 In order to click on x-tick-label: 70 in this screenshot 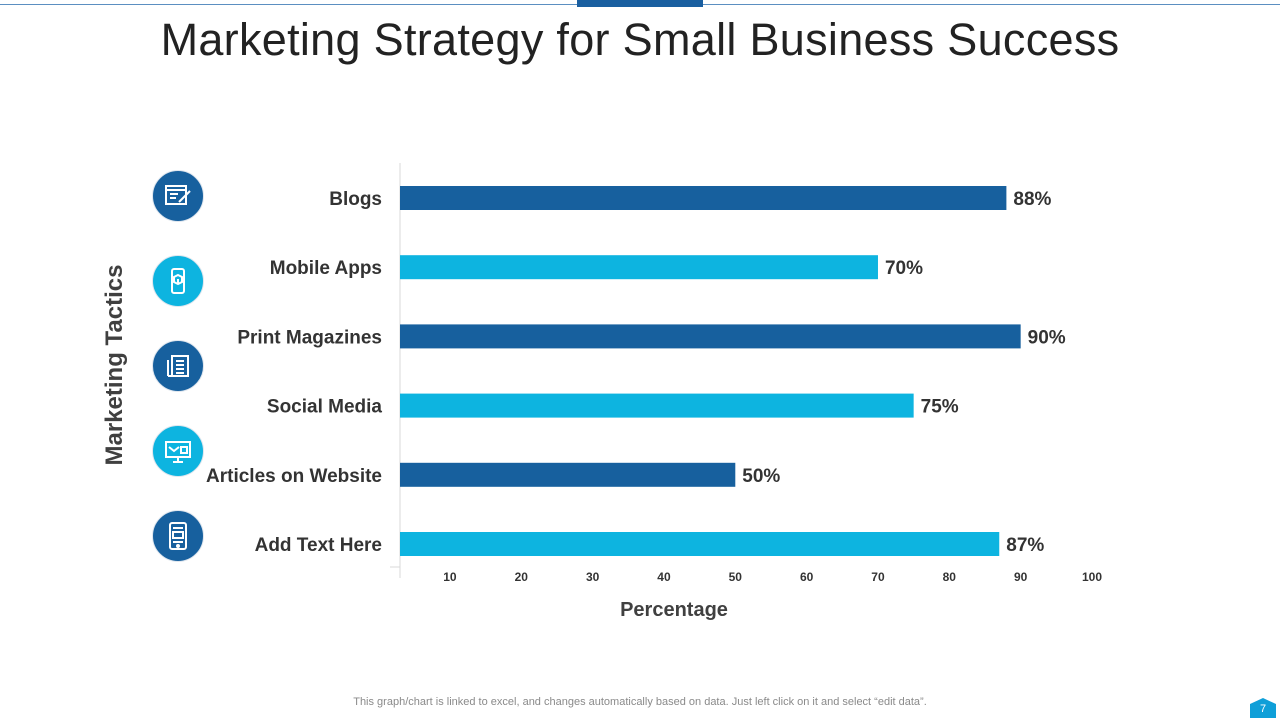, I will do `click(878, 577)`.